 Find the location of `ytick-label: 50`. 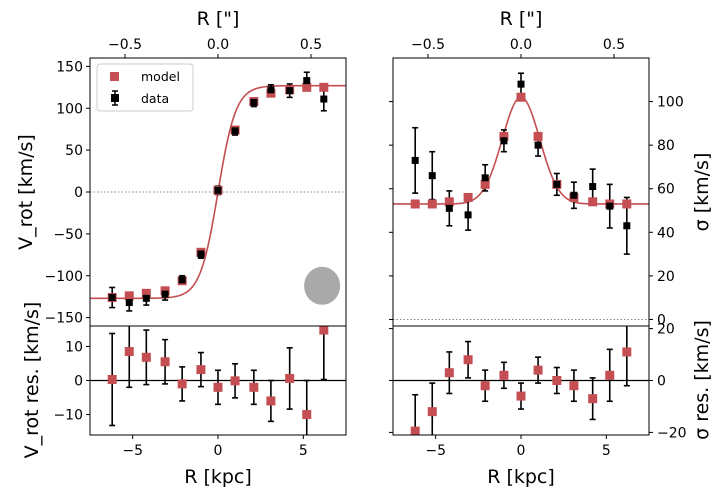

ytick-label: 50 is located at coordinates (74, 151).